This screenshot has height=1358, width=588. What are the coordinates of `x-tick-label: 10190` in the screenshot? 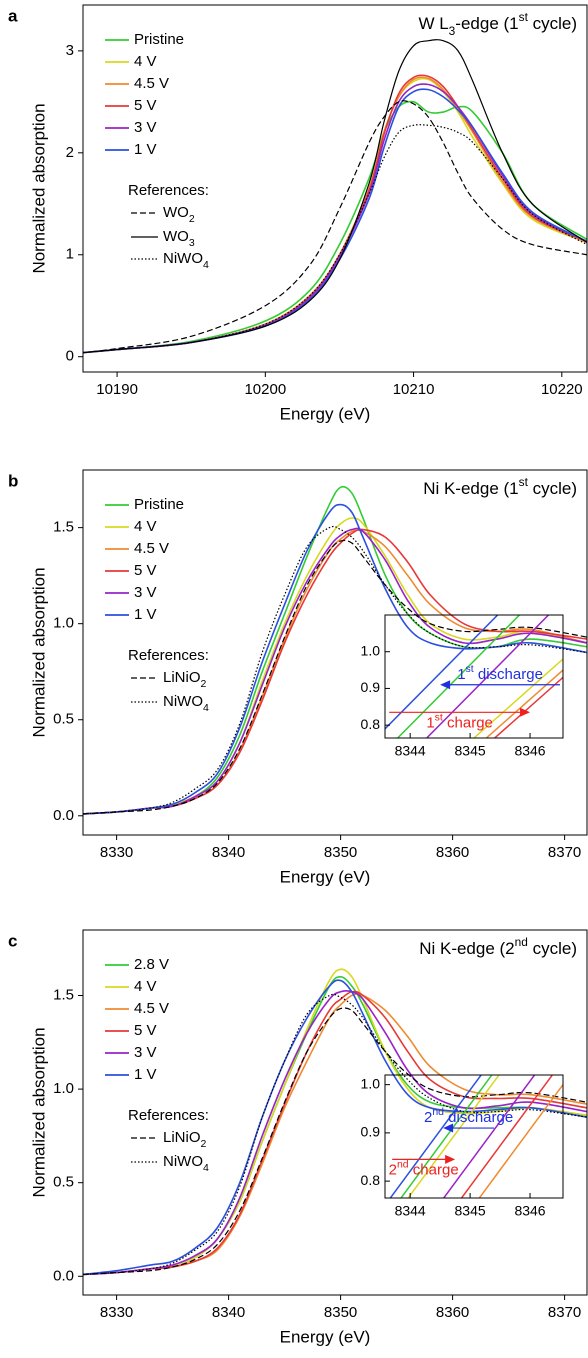 It's located at (117, 389).